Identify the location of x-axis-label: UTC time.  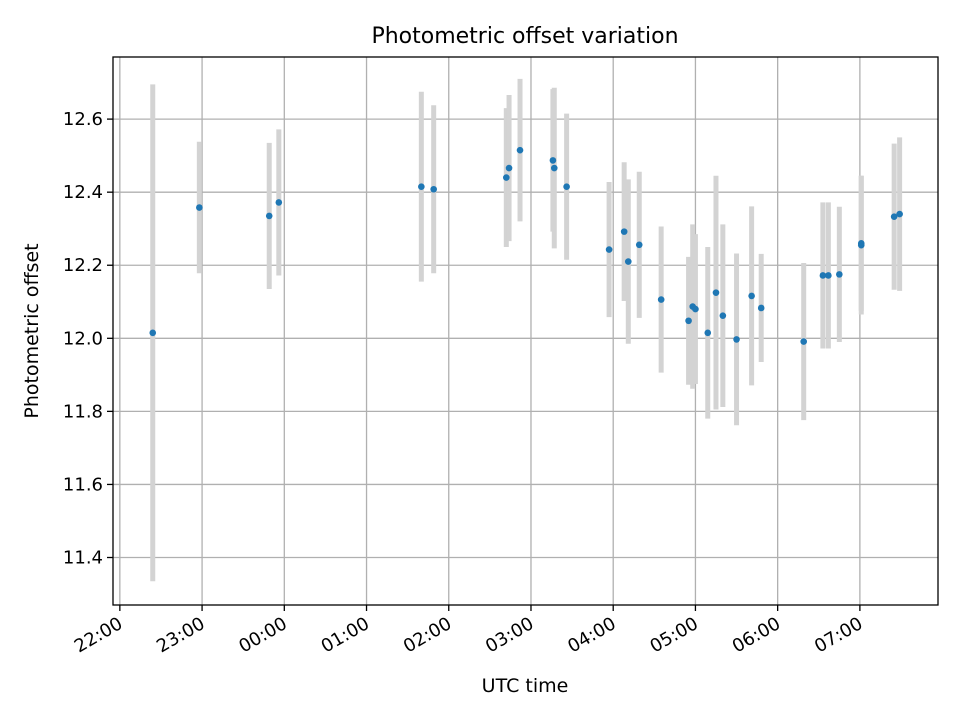
(525, 686).